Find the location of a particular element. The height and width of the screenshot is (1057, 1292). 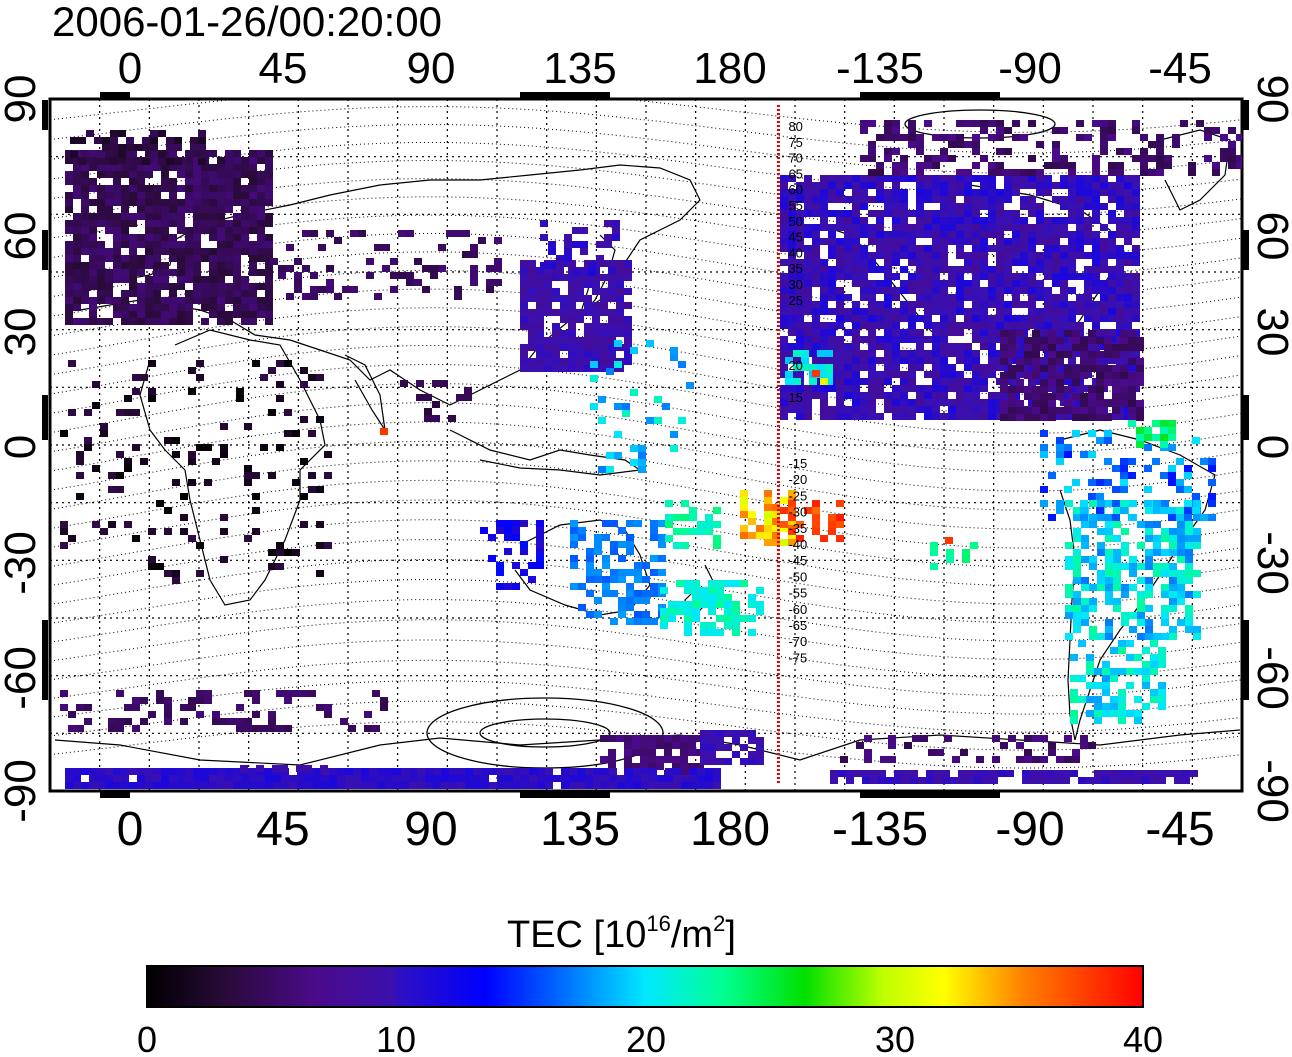

colorbar is located at coordinates (645, 986).